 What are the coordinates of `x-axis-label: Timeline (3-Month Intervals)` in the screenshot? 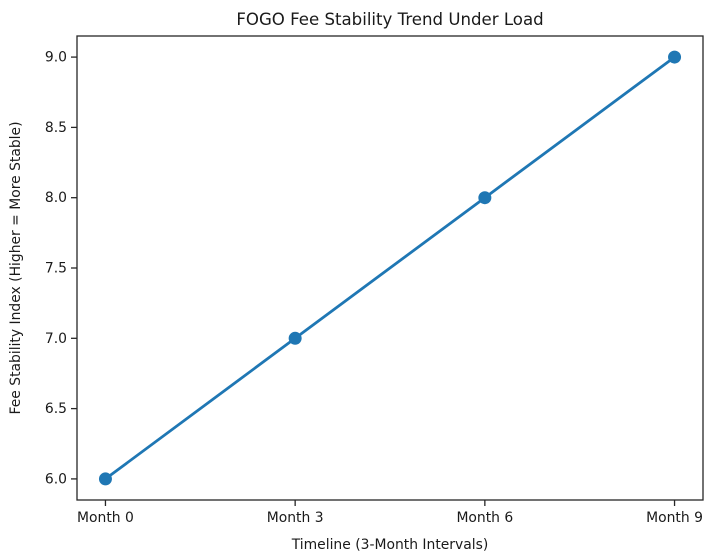 It's located at (390, 545).